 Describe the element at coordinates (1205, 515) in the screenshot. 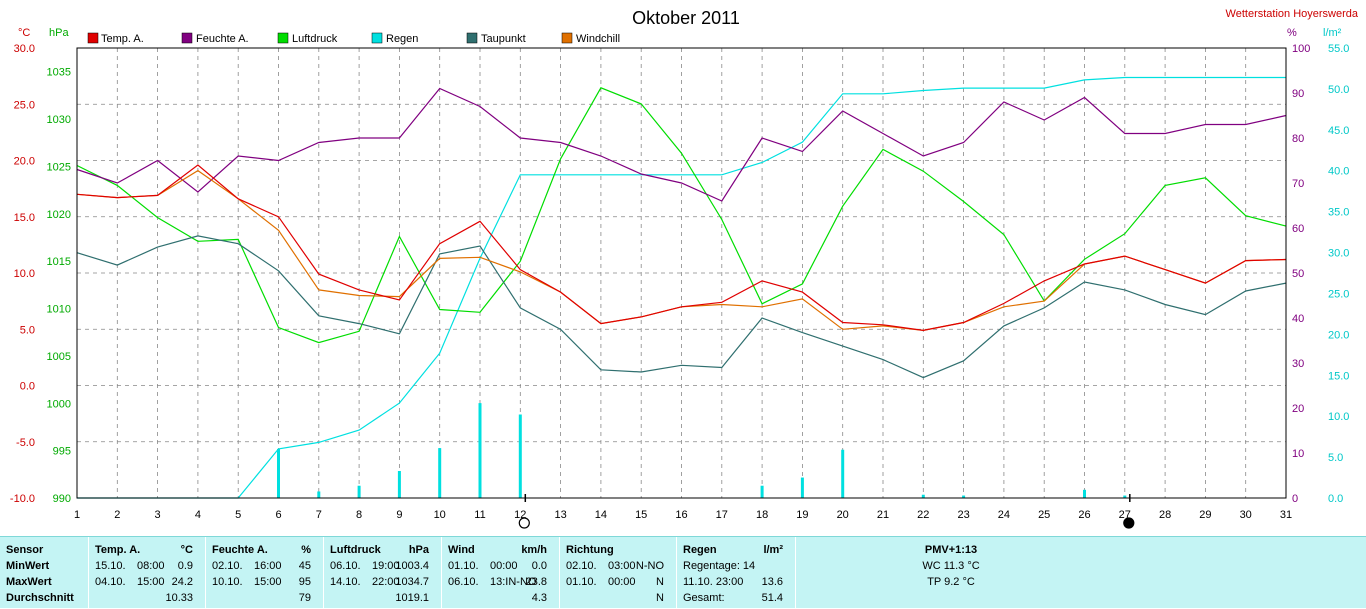

I see `day-tick: 29` at that location.